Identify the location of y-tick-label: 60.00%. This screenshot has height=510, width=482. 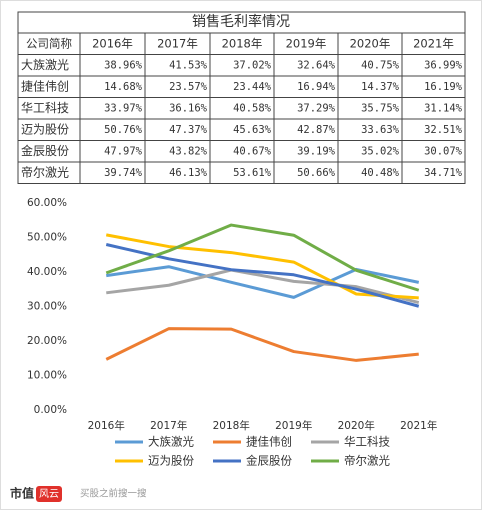
(47, 203).